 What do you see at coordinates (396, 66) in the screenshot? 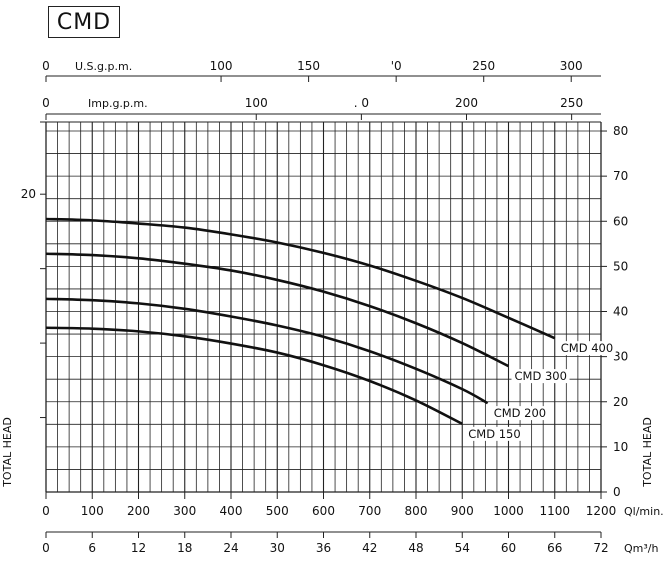
I see `usgpm-tick-label: '0` at bounding box center [396, 66].